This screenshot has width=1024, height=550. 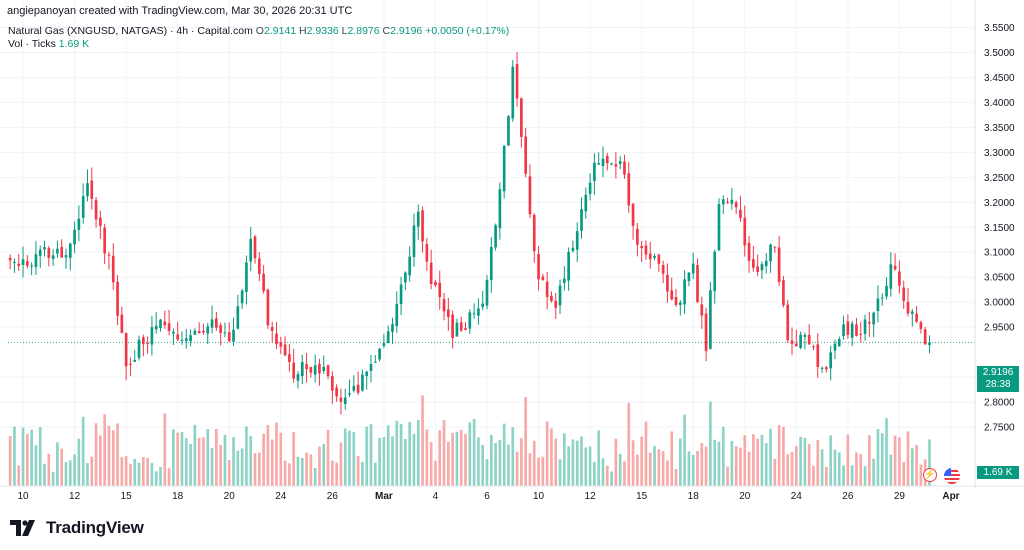 What do you see at coordinates (998, 379) in the screenshot?
I see `last-price-badge: 2.9196 28:38` at bounding box center [998, 379].